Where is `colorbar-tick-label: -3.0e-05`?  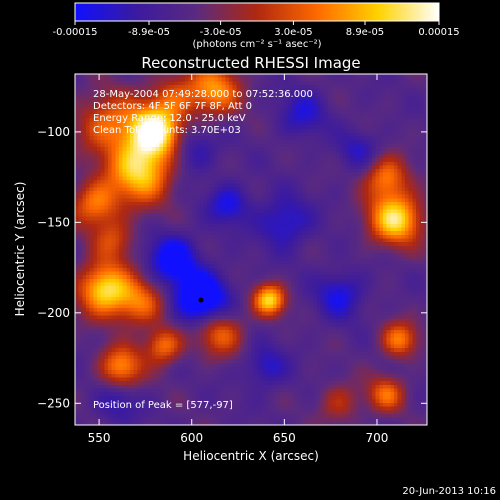
colorbar-tick-label: -3.0e-05 is located at coordinates (221, 32).